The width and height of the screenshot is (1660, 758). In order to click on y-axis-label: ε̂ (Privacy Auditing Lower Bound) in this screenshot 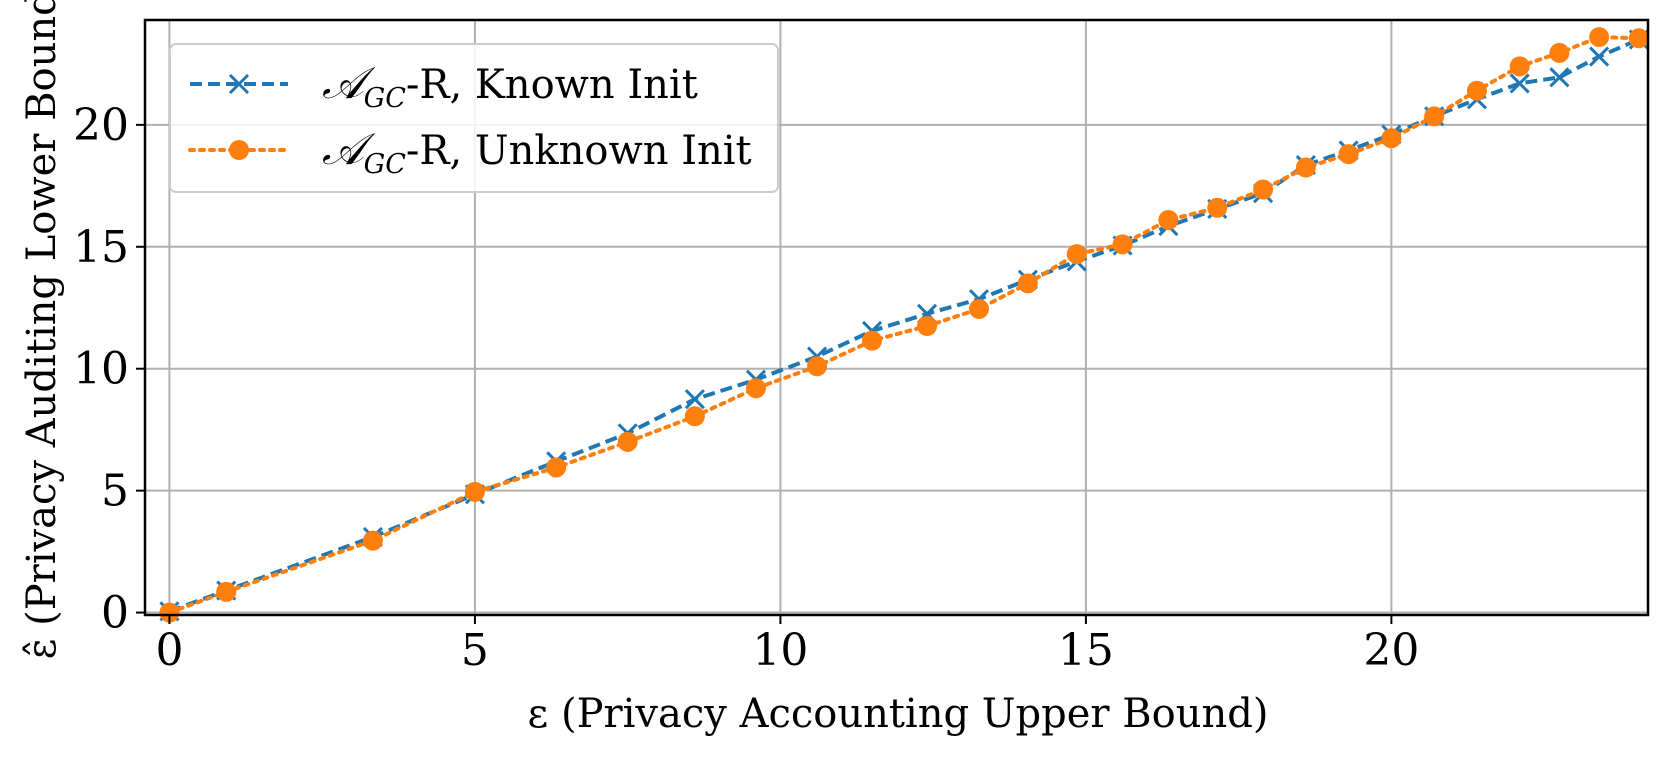, I will do `click(42, 329)`.